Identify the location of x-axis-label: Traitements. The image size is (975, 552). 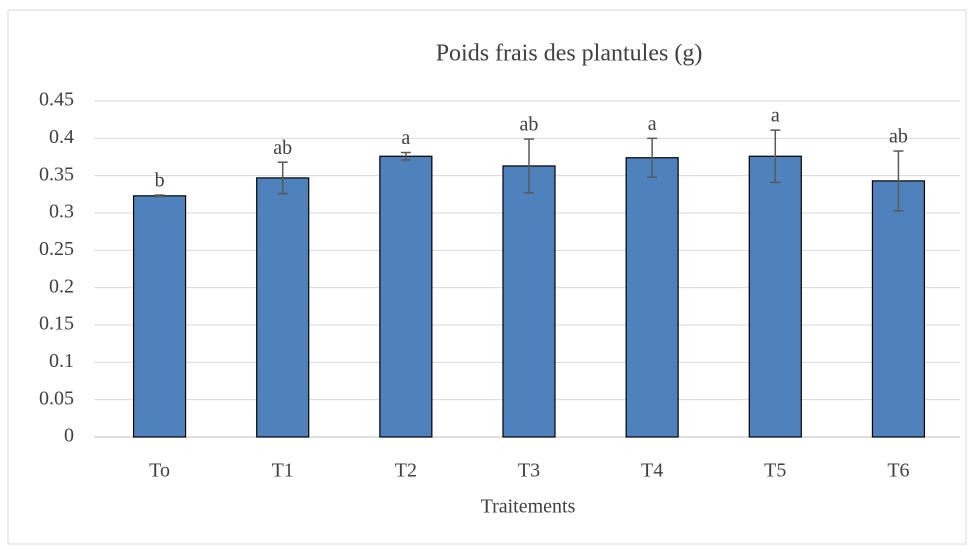
(528, 507).